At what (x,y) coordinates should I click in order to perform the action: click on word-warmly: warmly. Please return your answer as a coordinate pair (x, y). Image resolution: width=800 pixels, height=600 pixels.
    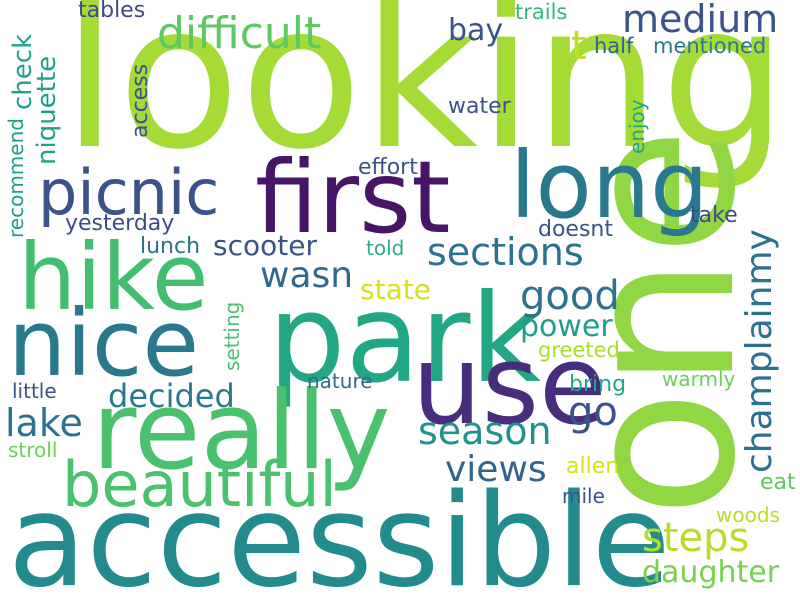
    Looking at the image, I should click on (699, 379).